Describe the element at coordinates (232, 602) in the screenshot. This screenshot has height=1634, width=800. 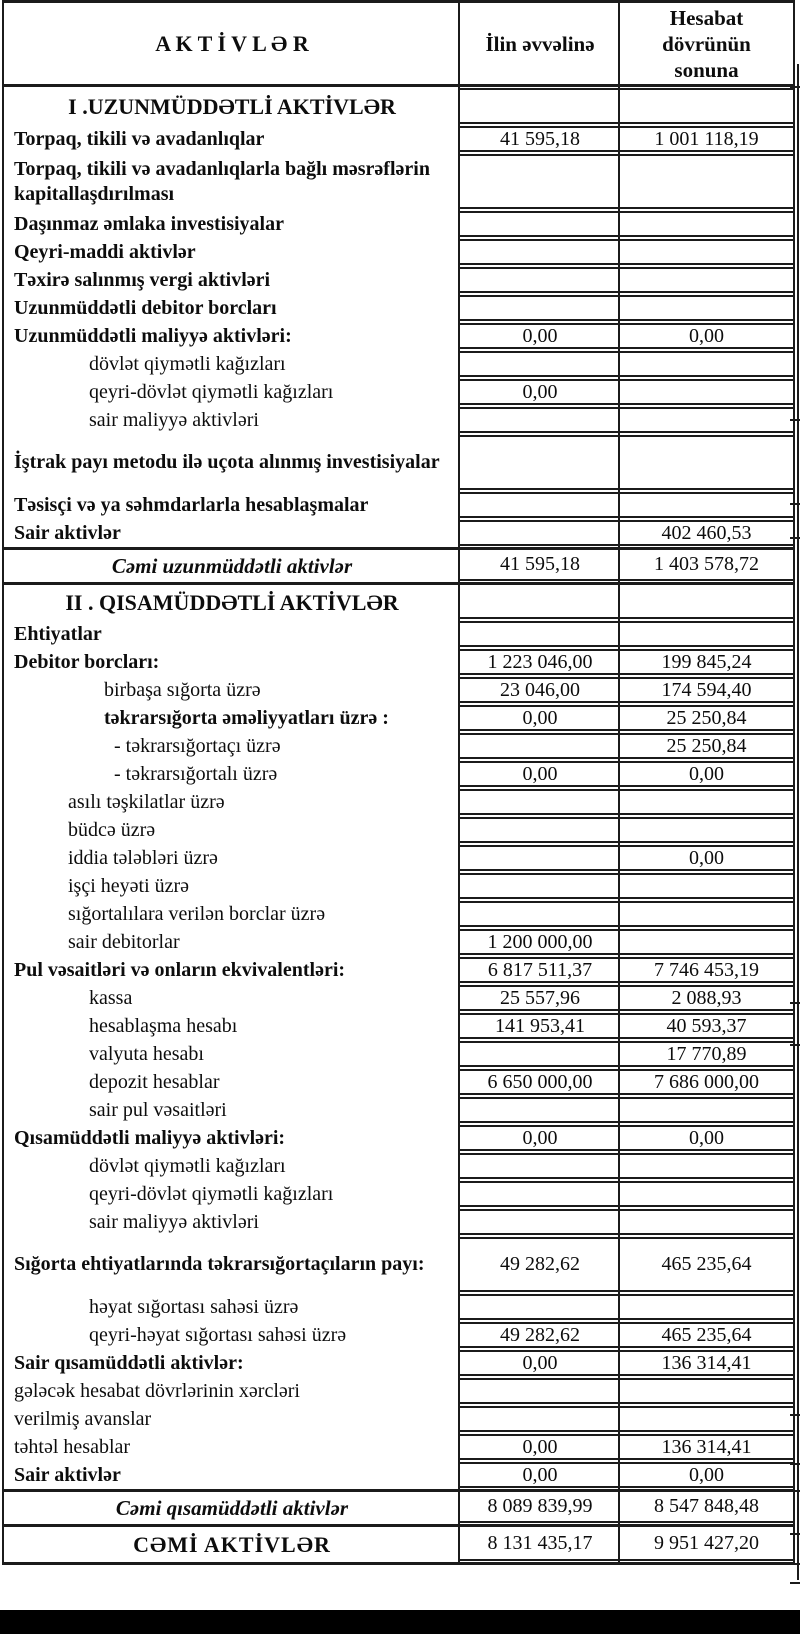
I see `row-label: II . QISAMÜDDƏTLİ AKTİVLƏR` at that location.